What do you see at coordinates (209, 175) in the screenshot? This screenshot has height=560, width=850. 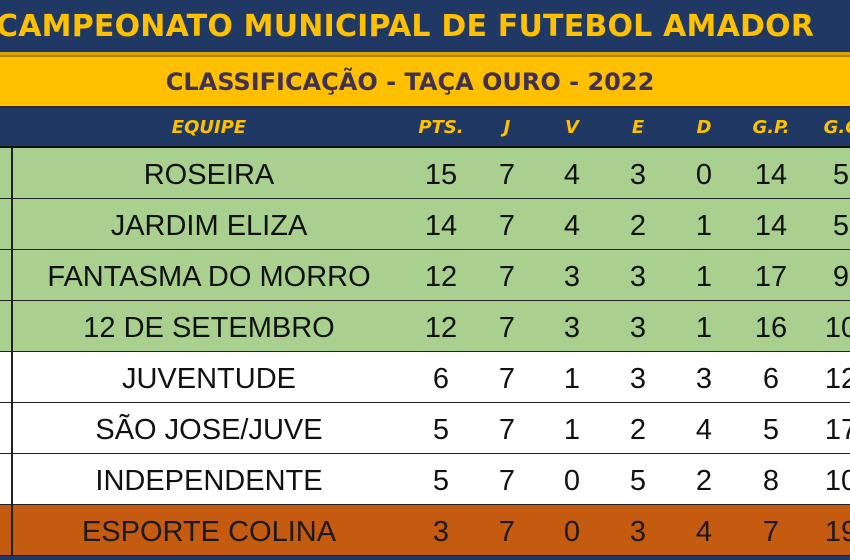 I see `team-name: ROSEIRA` at bounding box center [209, 175].